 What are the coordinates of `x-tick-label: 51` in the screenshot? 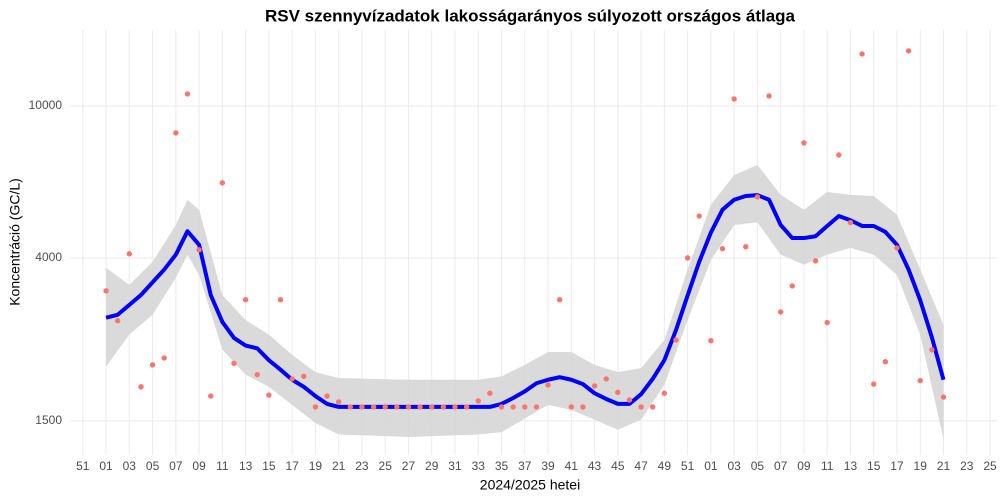 It's located at (83, 466).